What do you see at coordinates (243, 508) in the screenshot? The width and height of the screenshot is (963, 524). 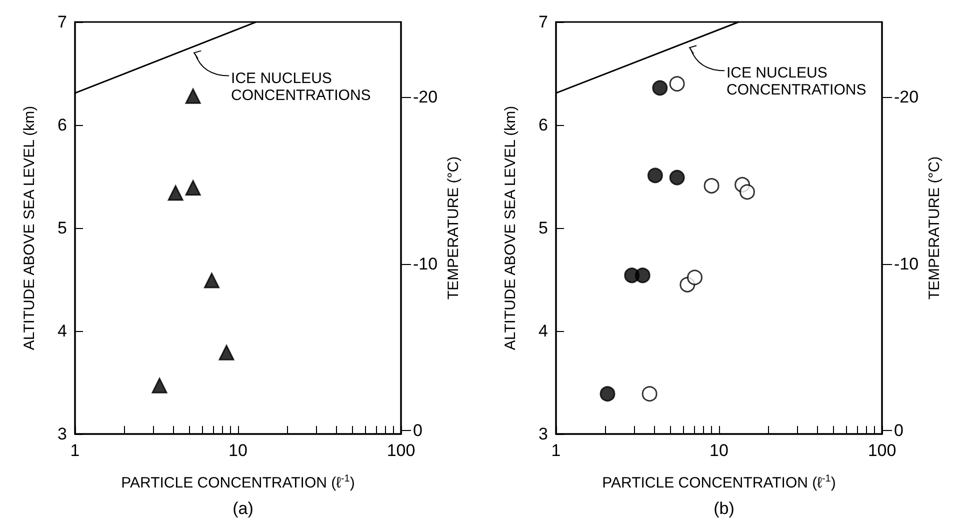 I see `text: (a)` at bounding box center [243, 508].